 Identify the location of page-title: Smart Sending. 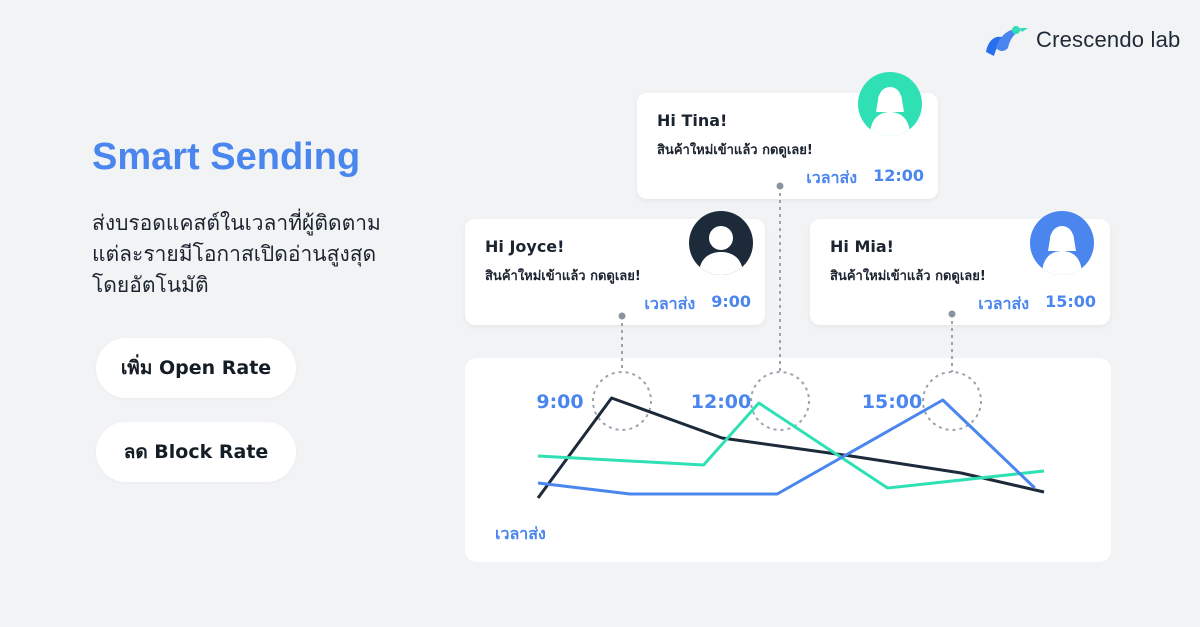
(226, 157).